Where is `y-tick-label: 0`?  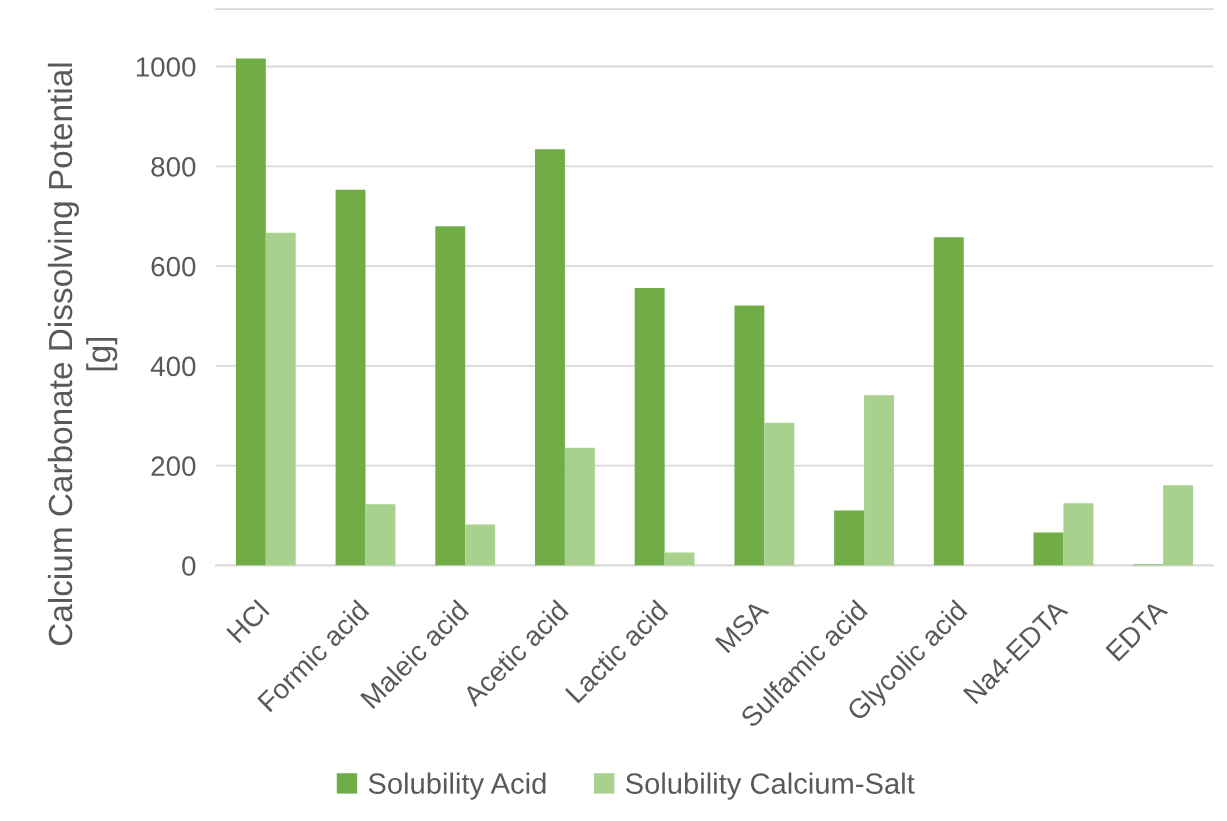 y-tick-label: 0 is located at coordinates (189, 566).